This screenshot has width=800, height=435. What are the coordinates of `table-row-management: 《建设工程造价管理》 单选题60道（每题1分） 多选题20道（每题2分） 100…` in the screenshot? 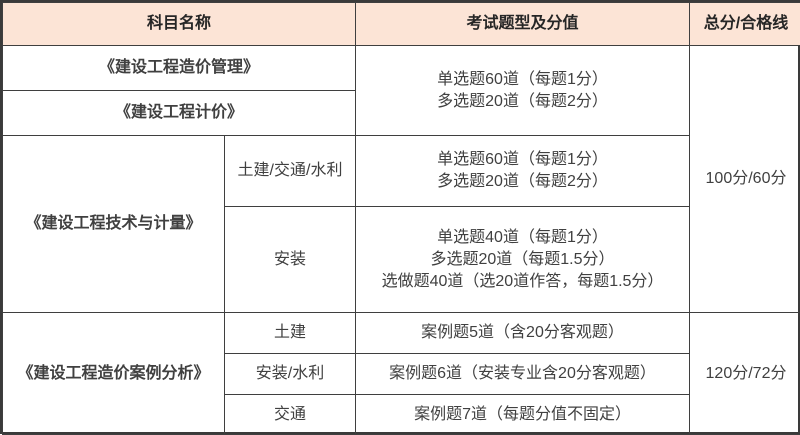 It's located at (401, 68).